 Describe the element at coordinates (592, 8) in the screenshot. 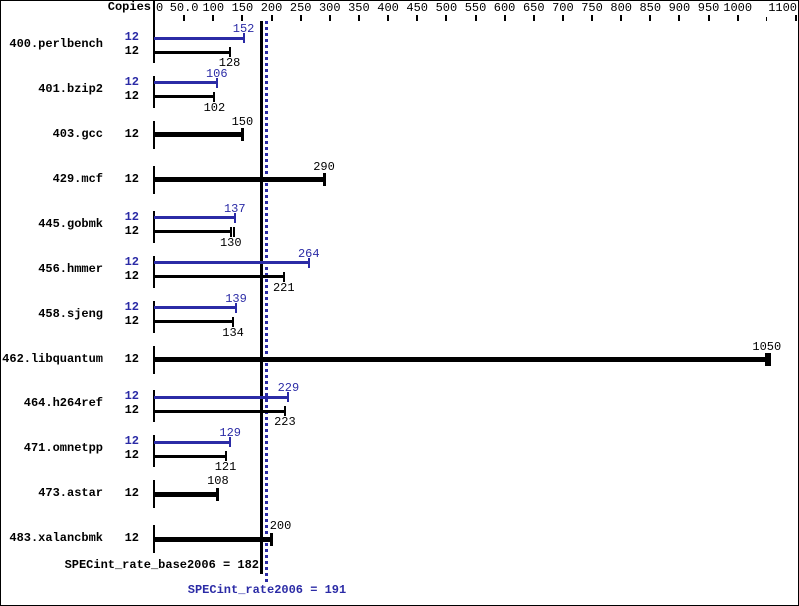

I see `axis-tick-label: 750` at that location.